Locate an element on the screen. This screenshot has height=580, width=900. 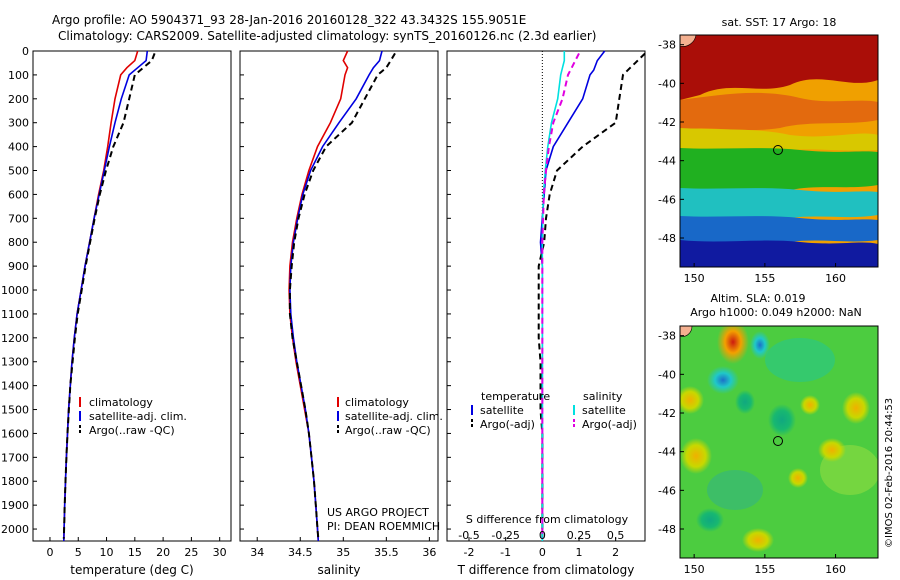
ytick-label: 1300 is located at coordinates (15, 362).